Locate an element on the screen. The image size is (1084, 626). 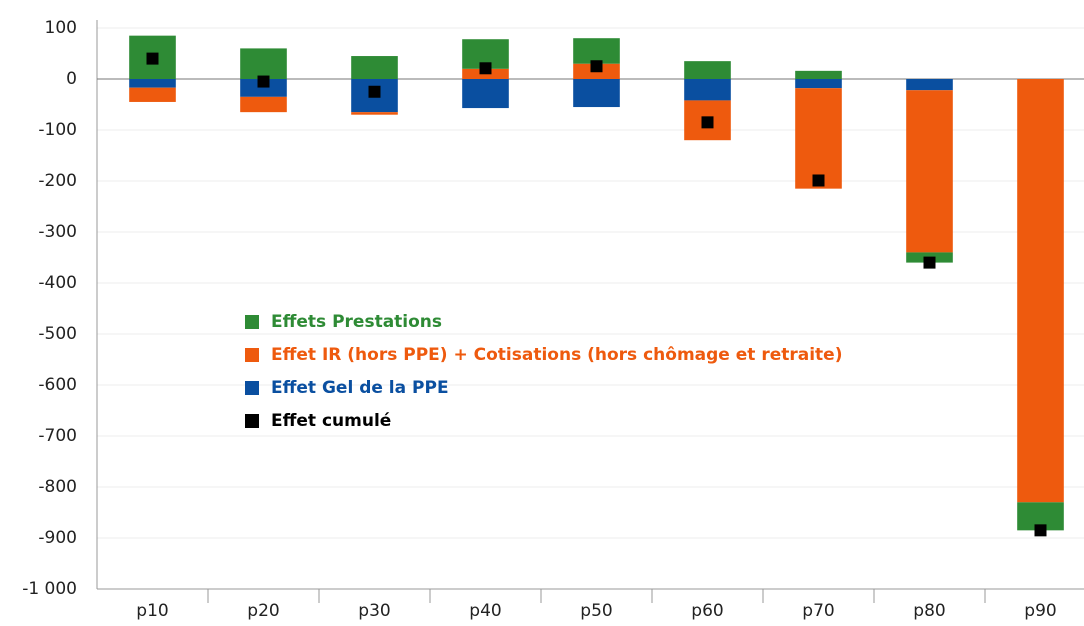
y-tick-label: 0 is located at coordinates (71, 79).